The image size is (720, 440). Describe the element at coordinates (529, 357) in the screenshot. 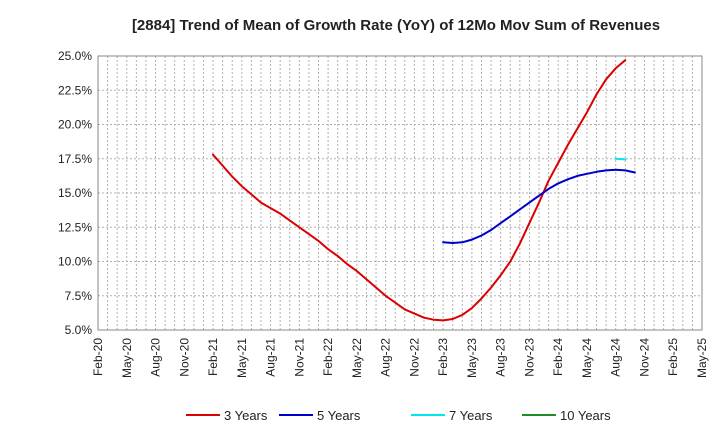

I see `x-tick-label: Nov-23` at that location.